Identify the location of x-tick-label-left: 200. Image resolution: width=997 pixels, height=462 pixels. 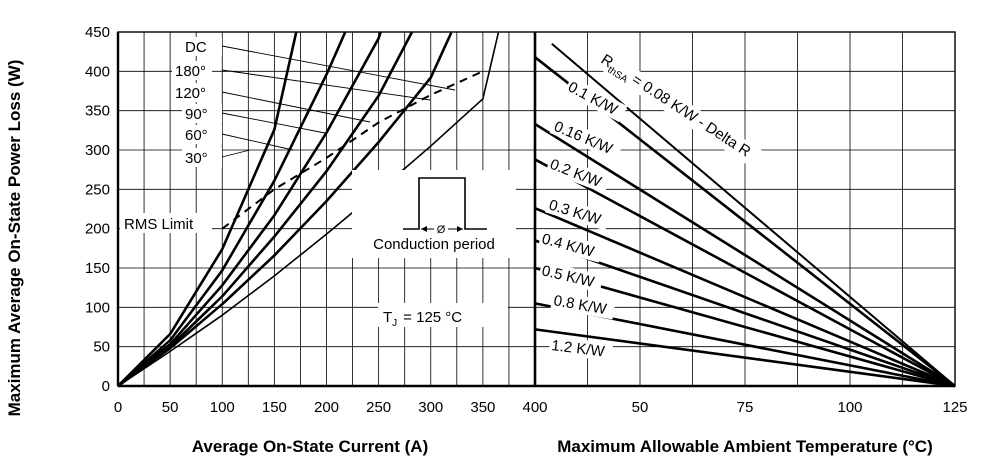
(326, 407).